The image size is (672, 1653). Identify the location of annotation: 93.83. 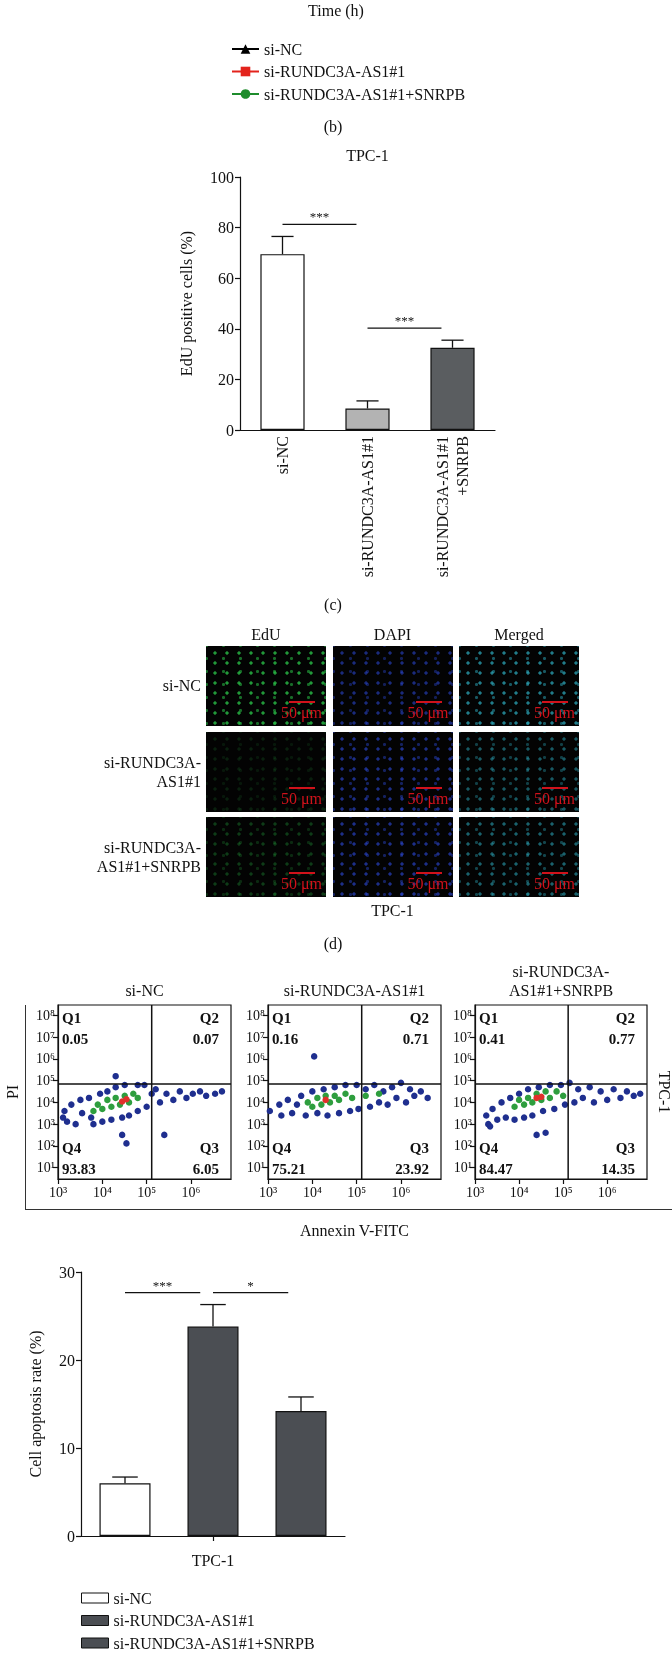
(79, 1169).